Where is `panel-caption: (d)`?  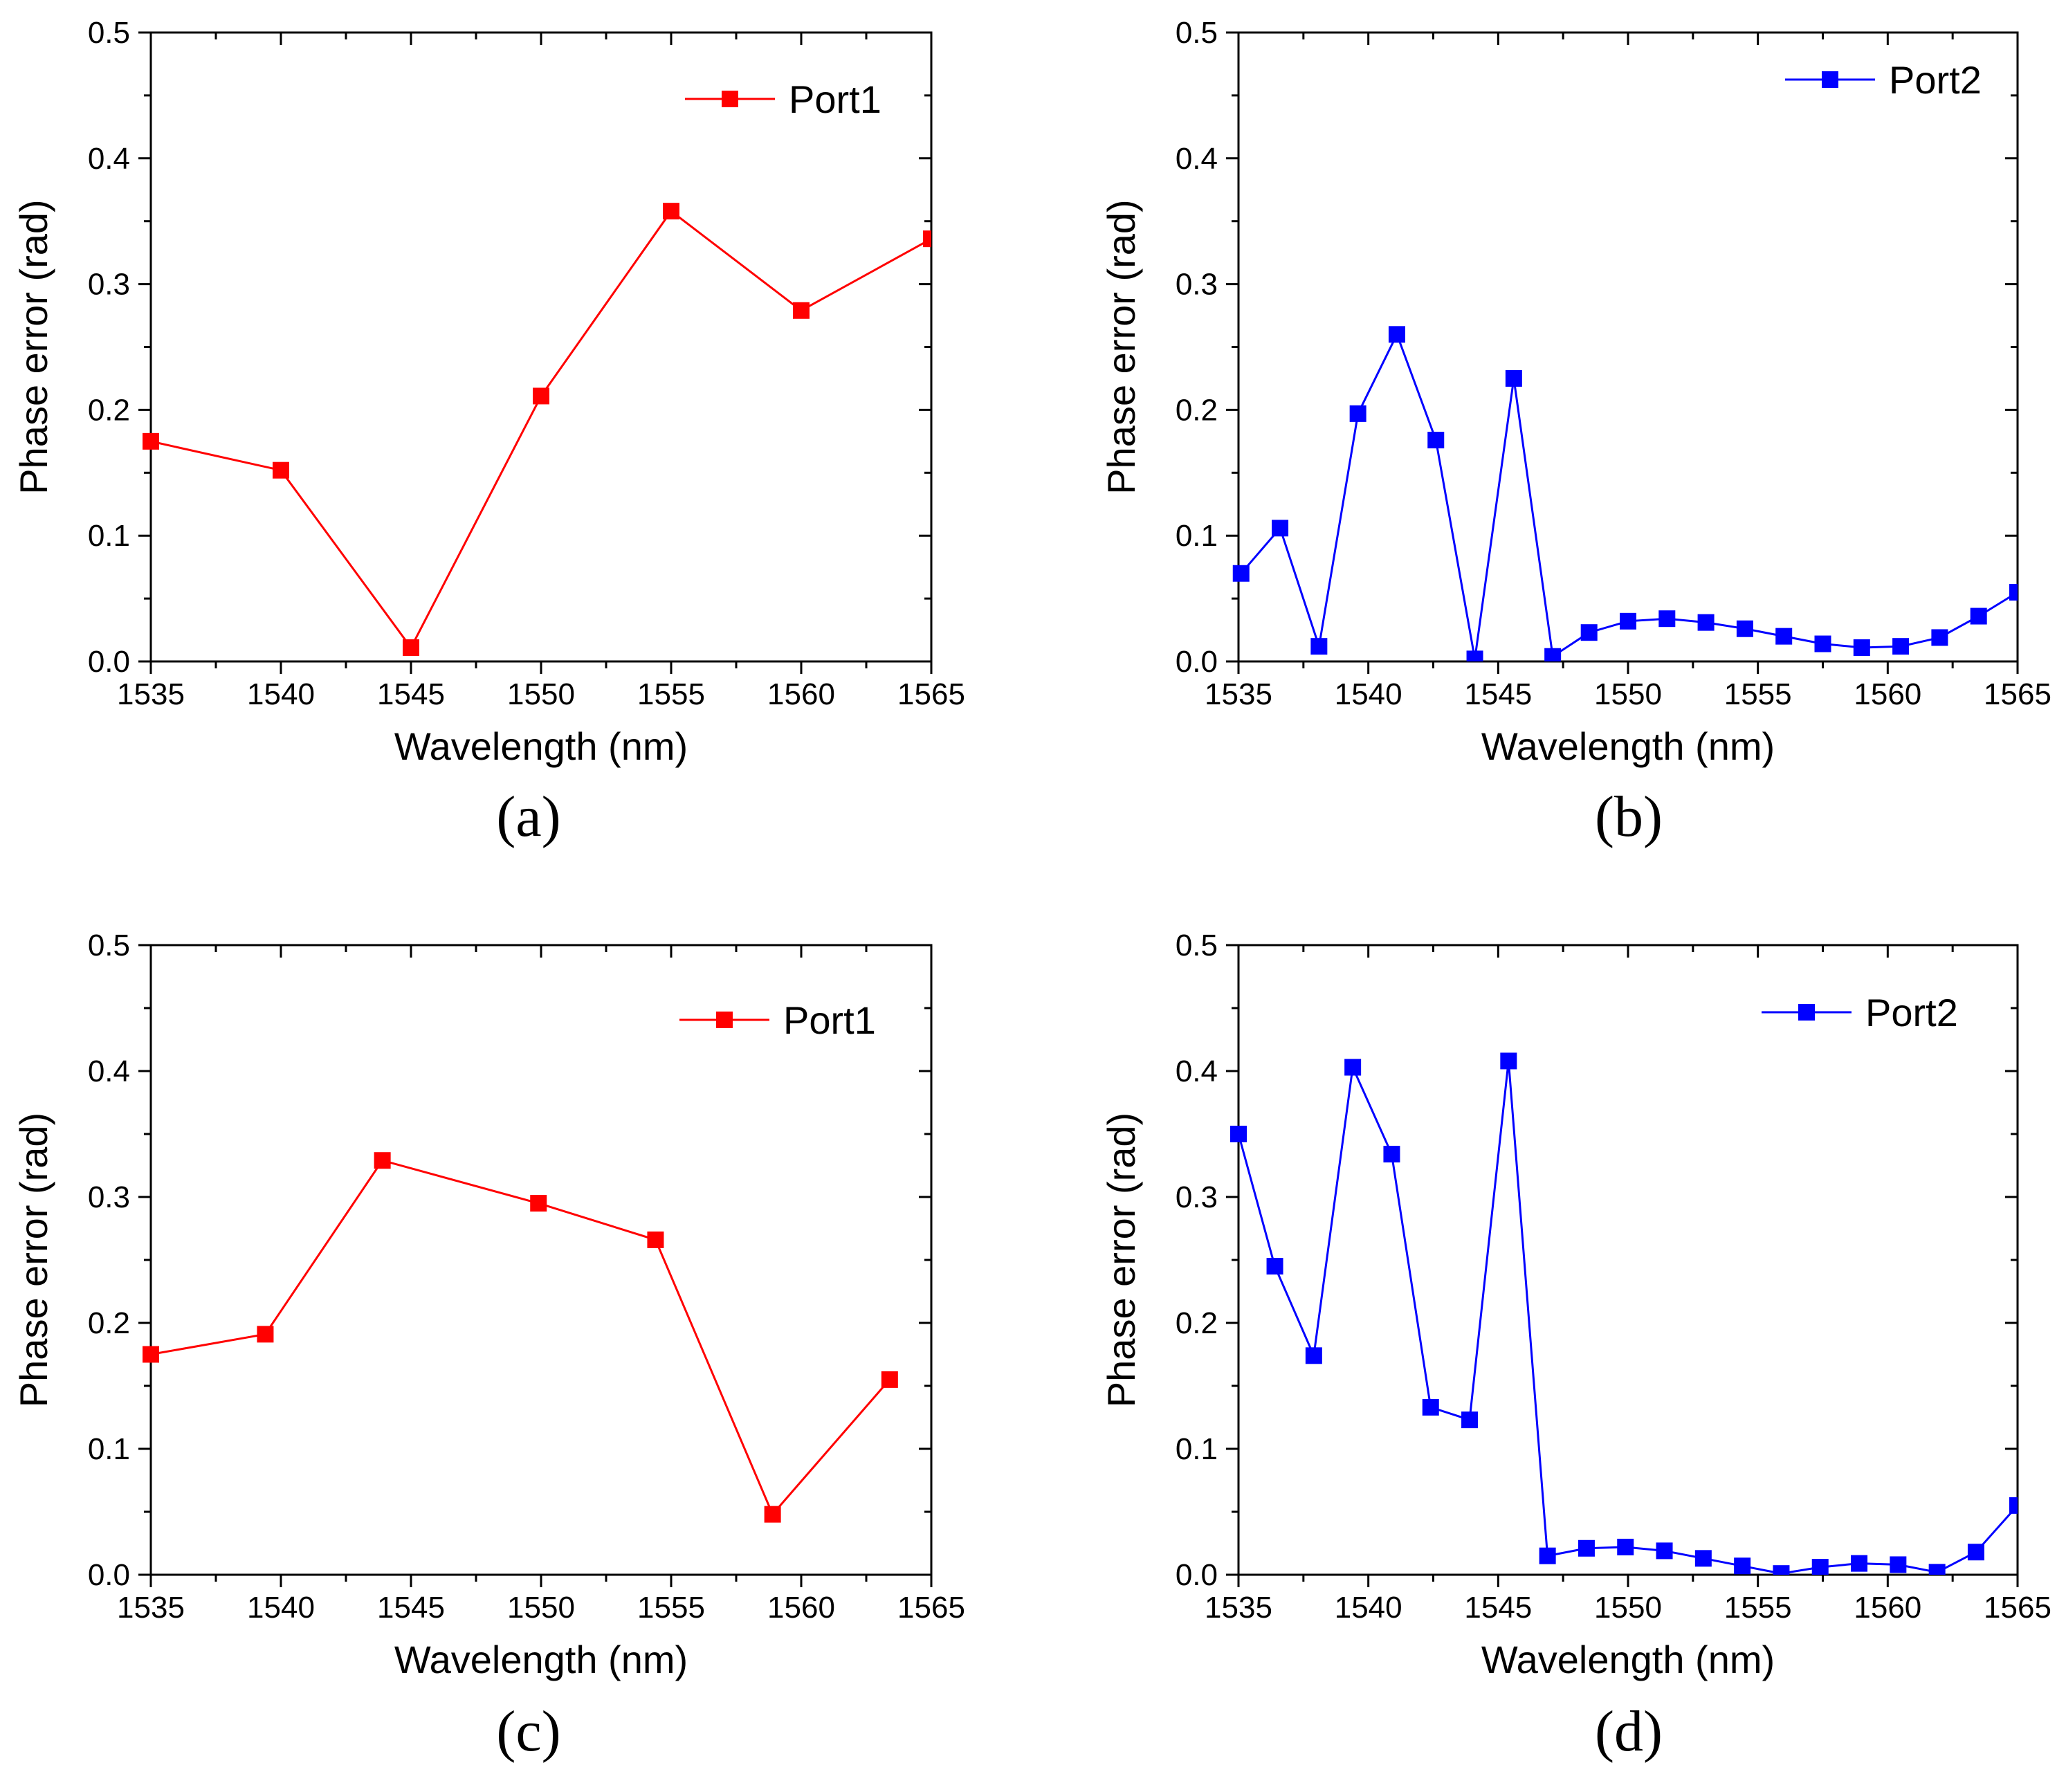
panel-caption: (d) is located at coordinates (1629, 1731).